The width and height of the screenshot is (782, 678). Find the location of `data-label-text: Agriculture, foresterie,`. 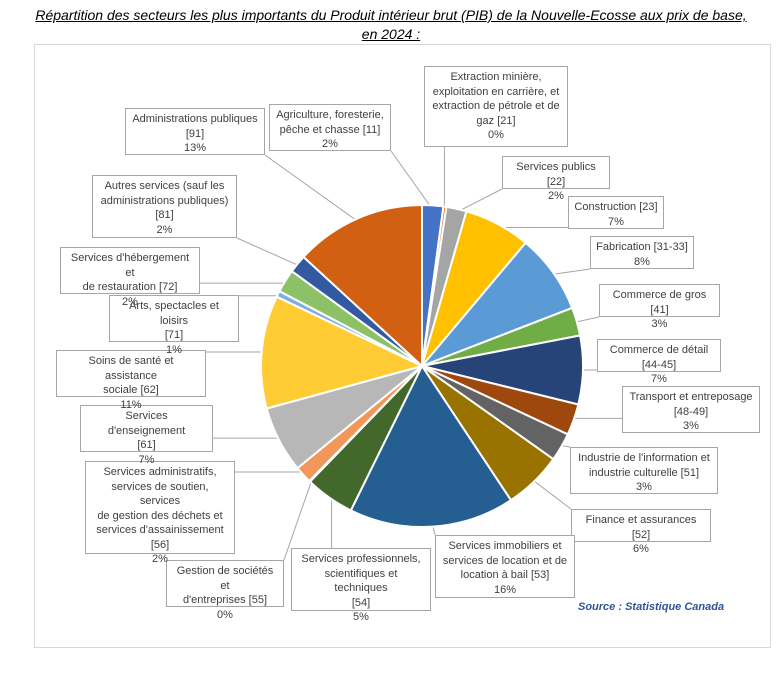

data-label-text: Agriculture, foresterie, is located at coordinates (330, 115).